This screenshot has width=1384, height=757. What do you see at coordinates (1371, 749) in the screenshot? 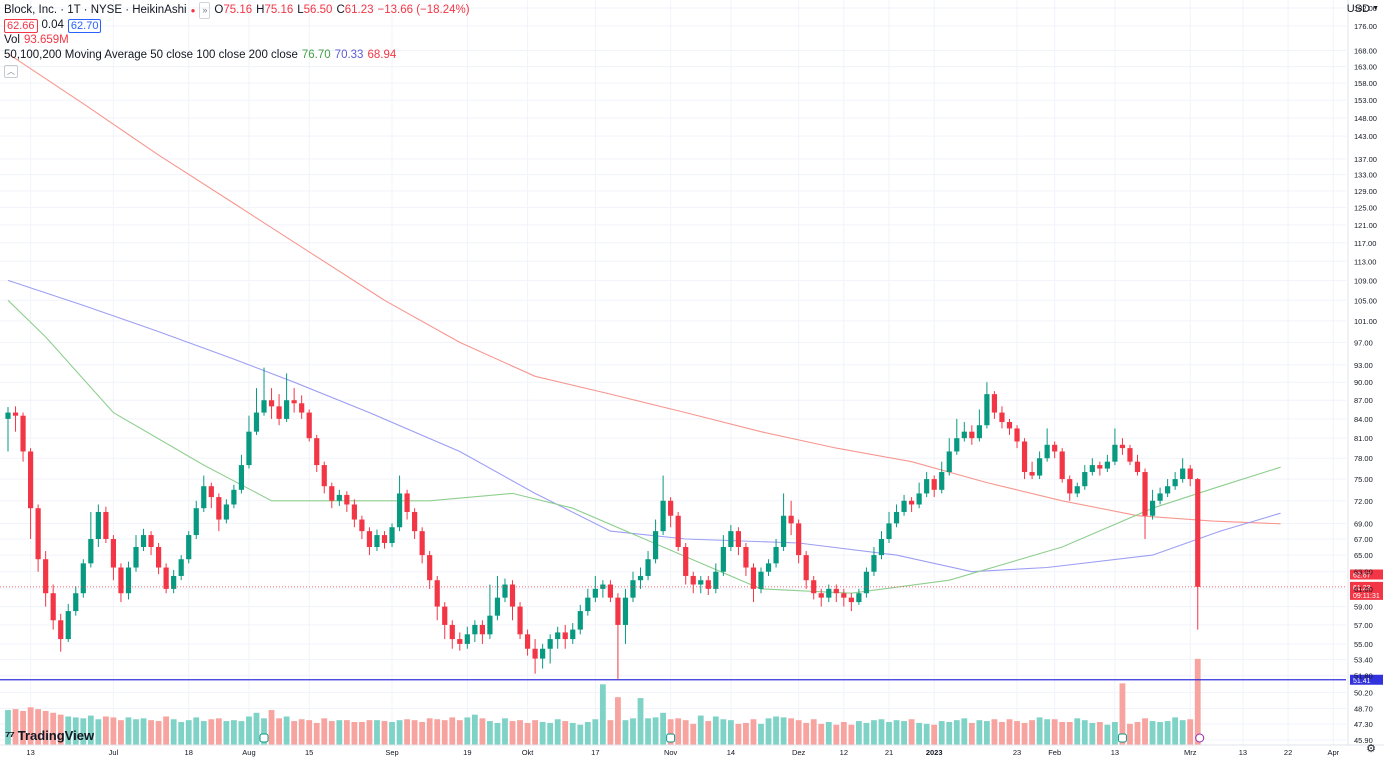
I see `gear-icon: ⚙` at bounding box center [1371, 749].